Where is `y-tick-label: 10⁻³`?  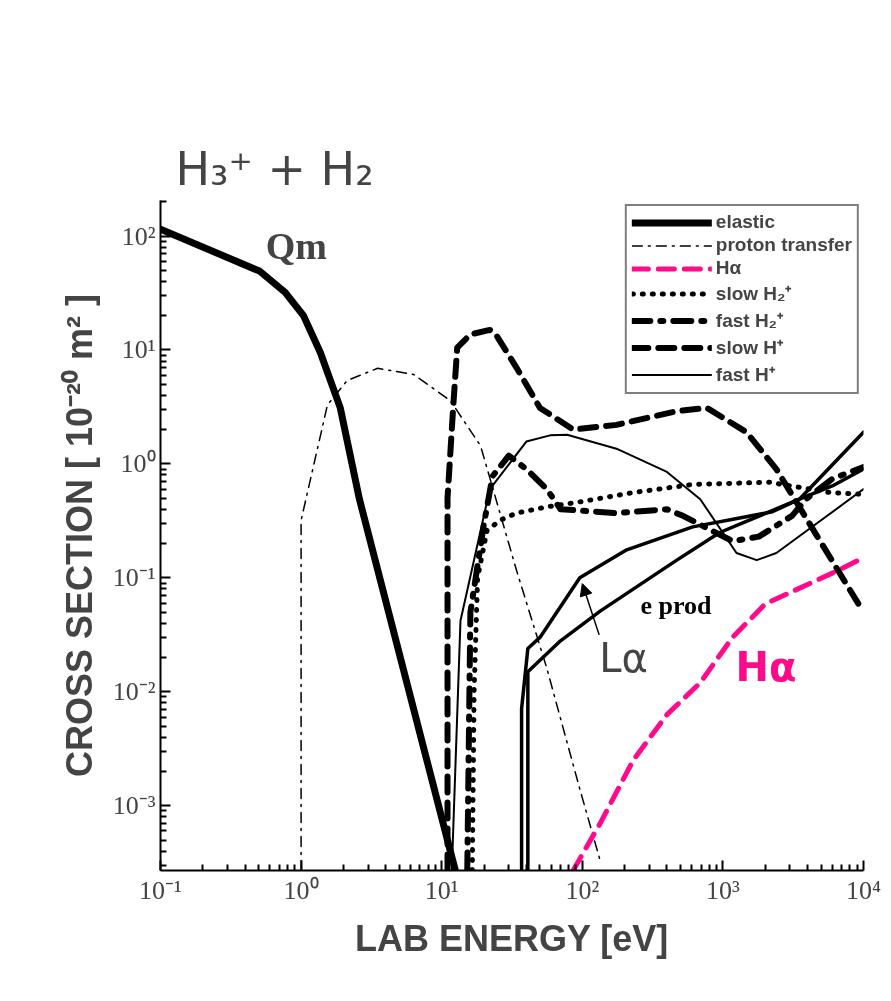
y-tick-label: 10⁻³ is located at coordinates (134, 806).